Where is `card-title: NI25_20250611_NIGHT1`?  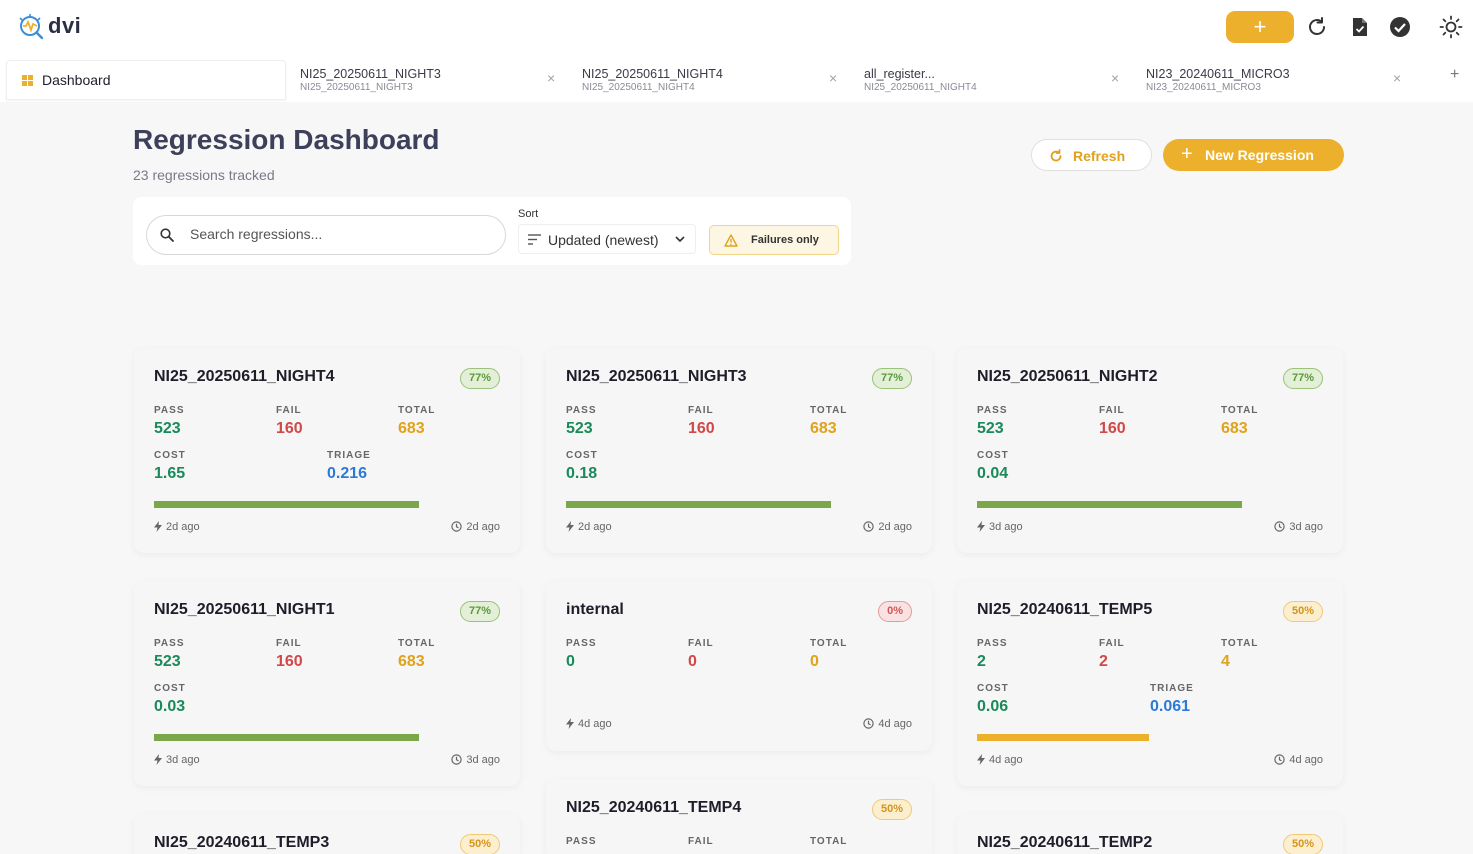 card-title: NI25_20250611_NIGHT1 is located at coordinates (244, 609).